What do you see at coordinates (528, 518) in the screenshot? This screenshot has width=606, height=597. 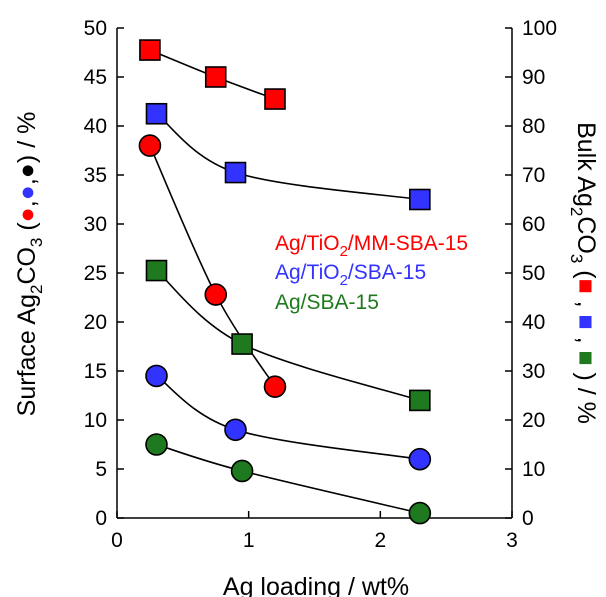 I see `y-right-tick-label: 0` at bounding box center [528, 518].